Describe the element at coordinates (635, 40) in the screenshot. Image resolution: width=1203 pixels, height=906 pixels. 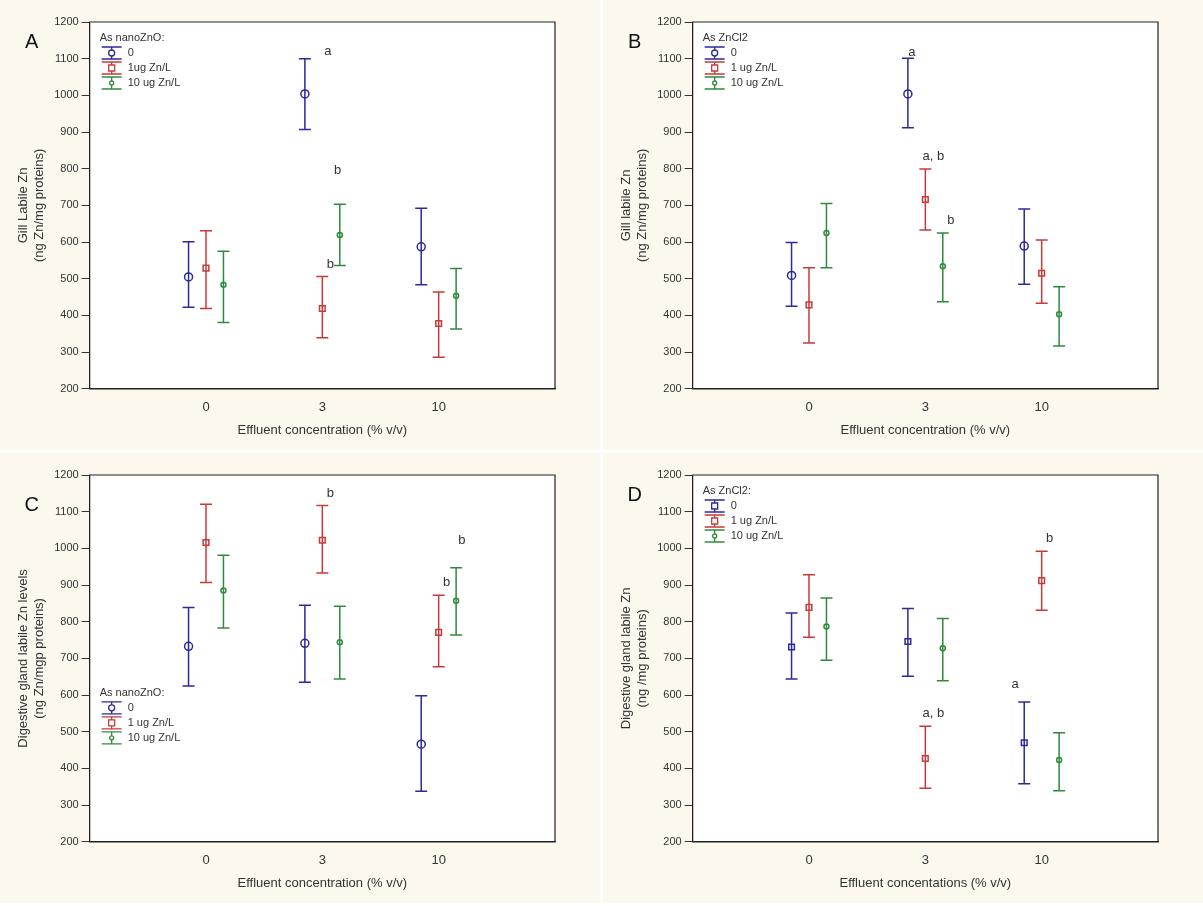
I see `chart-title: B` at that location.